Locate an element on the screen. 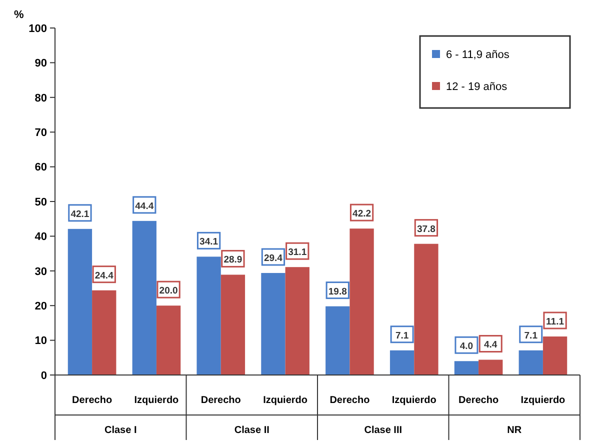 The image size is (590, 447). data-label: 31.1 is located at coordinates (298, 252).